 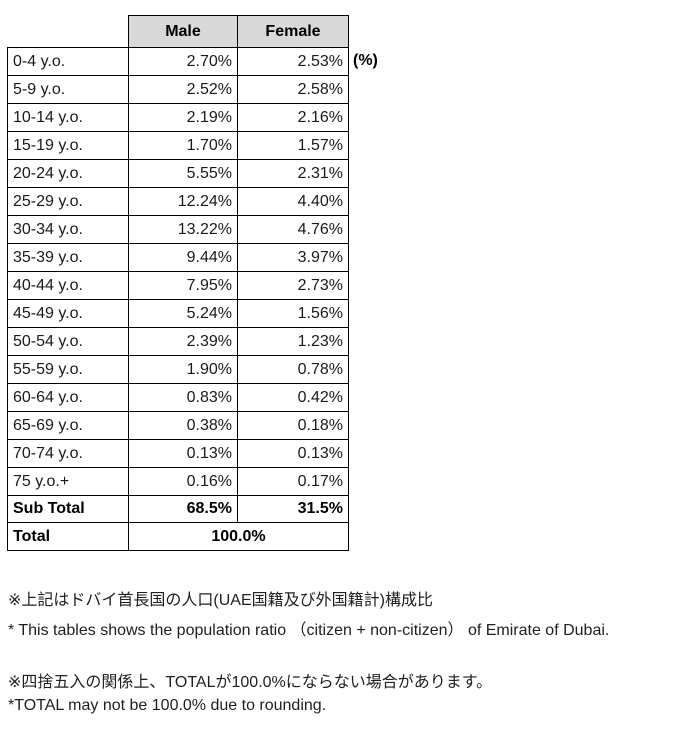 What do you see at coordinates (293, 453) in the screenshot?
I see `female-value-cell: 0.13%` at bounding box center [293, 453].